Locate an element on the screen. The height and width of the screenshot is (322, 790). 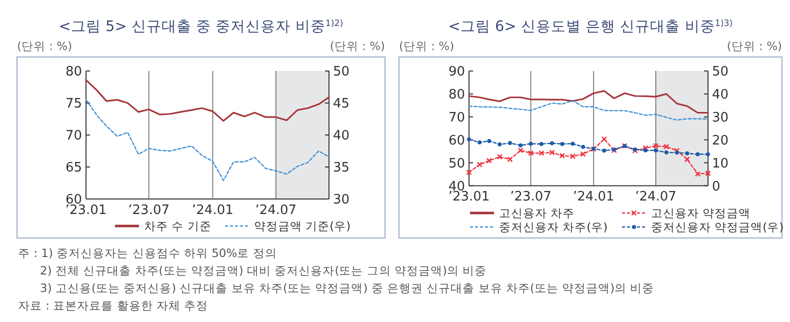
y-tick-label: 50 is located at coordinates (456, 164).